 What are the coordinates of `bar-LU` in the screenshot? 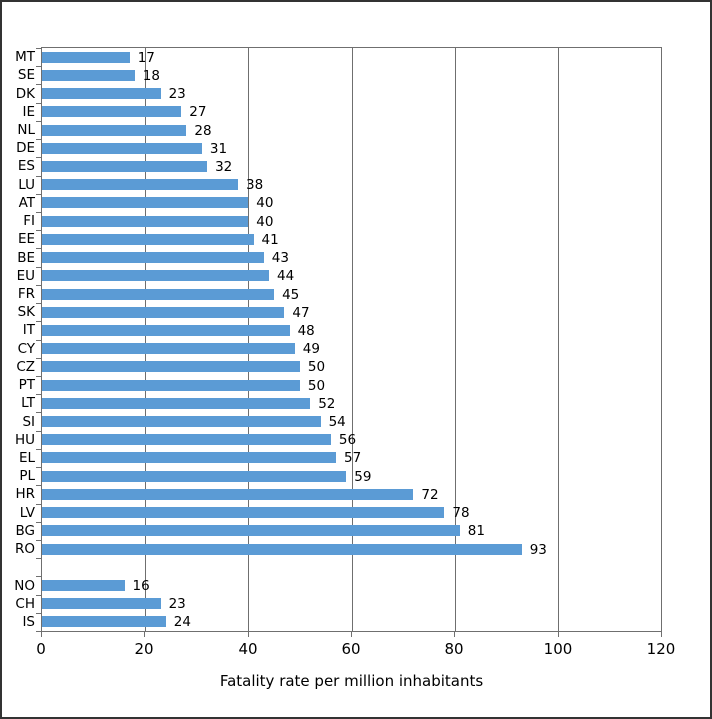 It's located at (140, 185).